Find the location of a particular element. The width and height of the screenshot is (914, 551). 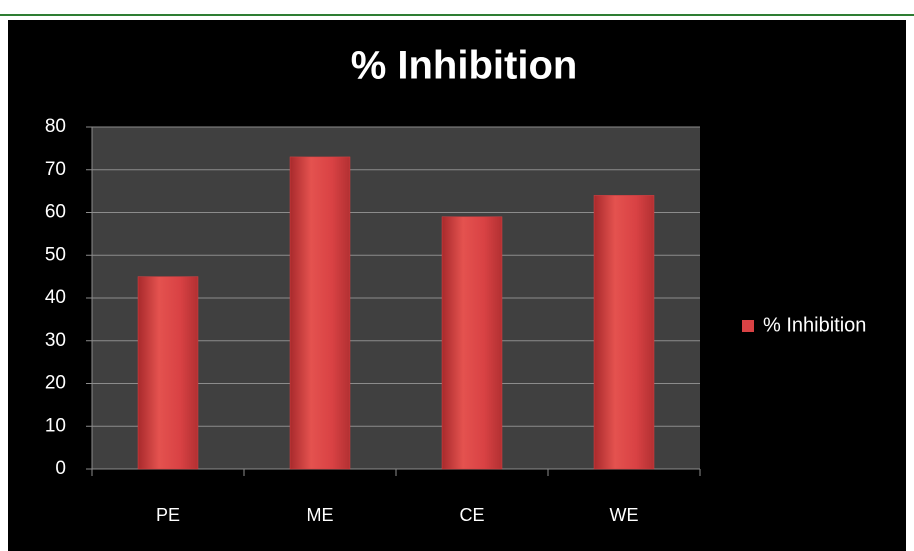

x-tick-label: CE is located at coordinates (471, 515).